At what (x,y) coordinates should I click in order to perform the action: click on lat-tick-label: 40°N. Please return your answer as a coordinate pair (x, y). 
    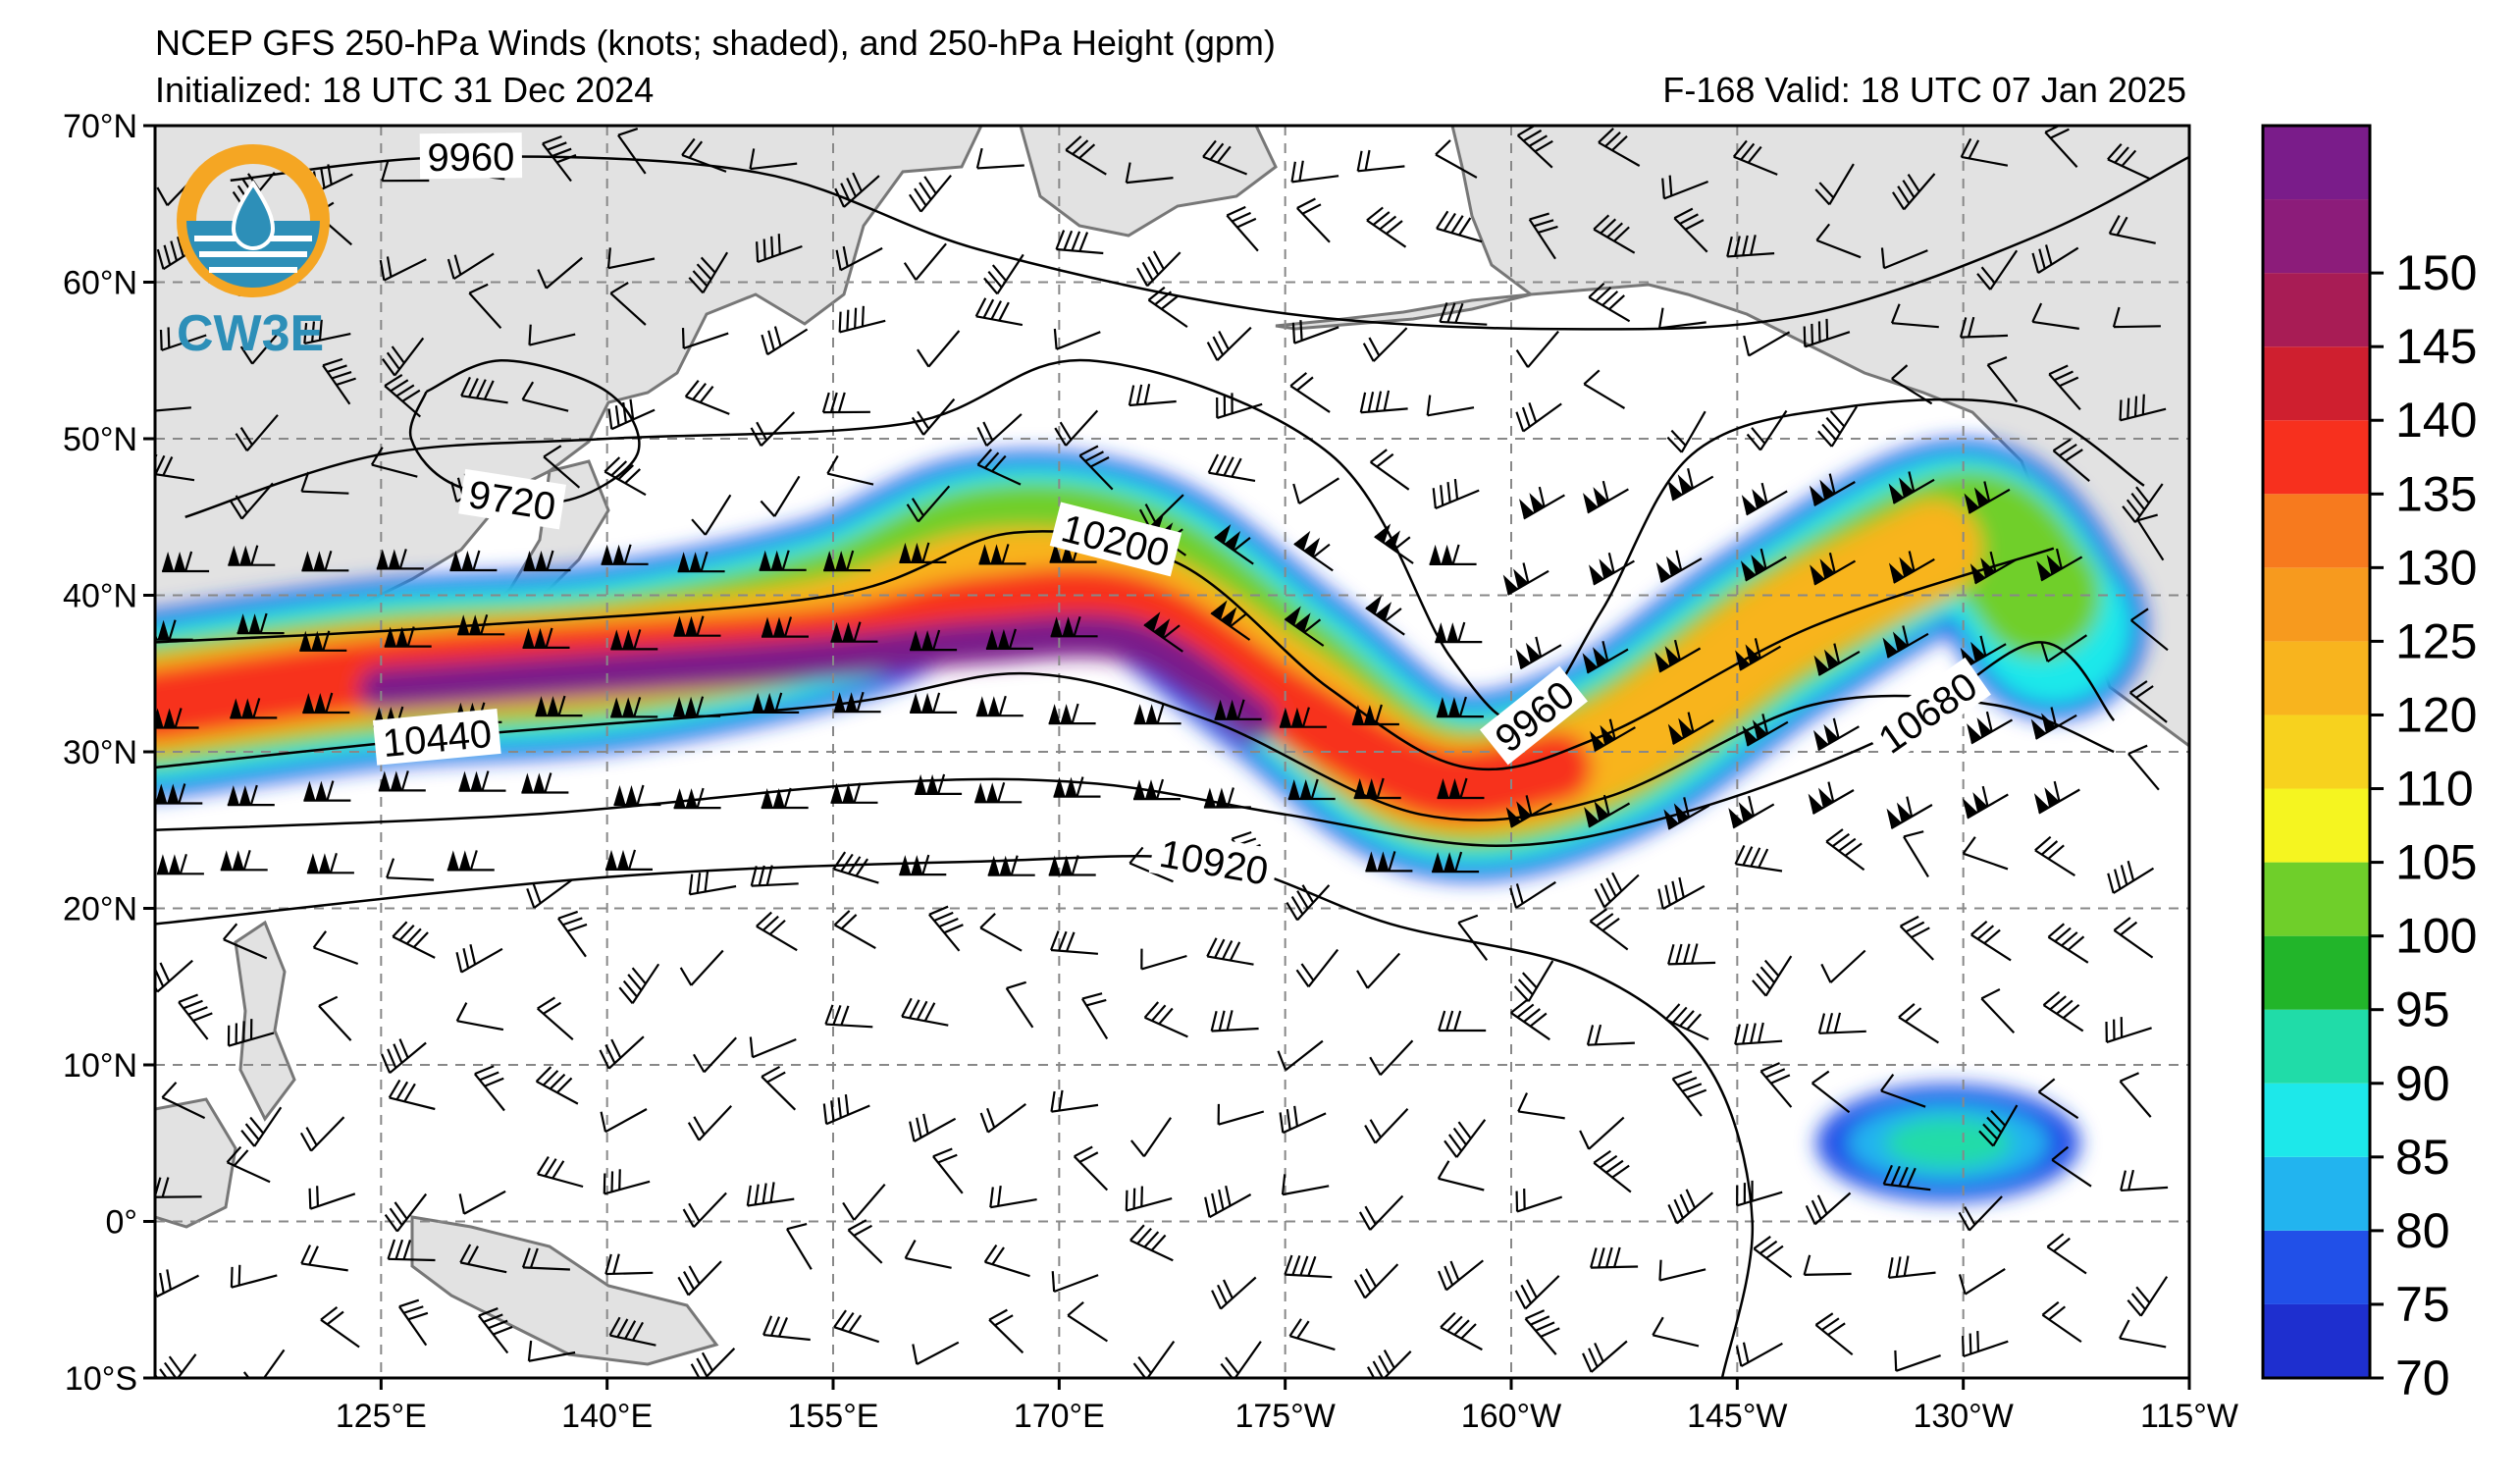
    Looking at the image, I should click on (100, 596).